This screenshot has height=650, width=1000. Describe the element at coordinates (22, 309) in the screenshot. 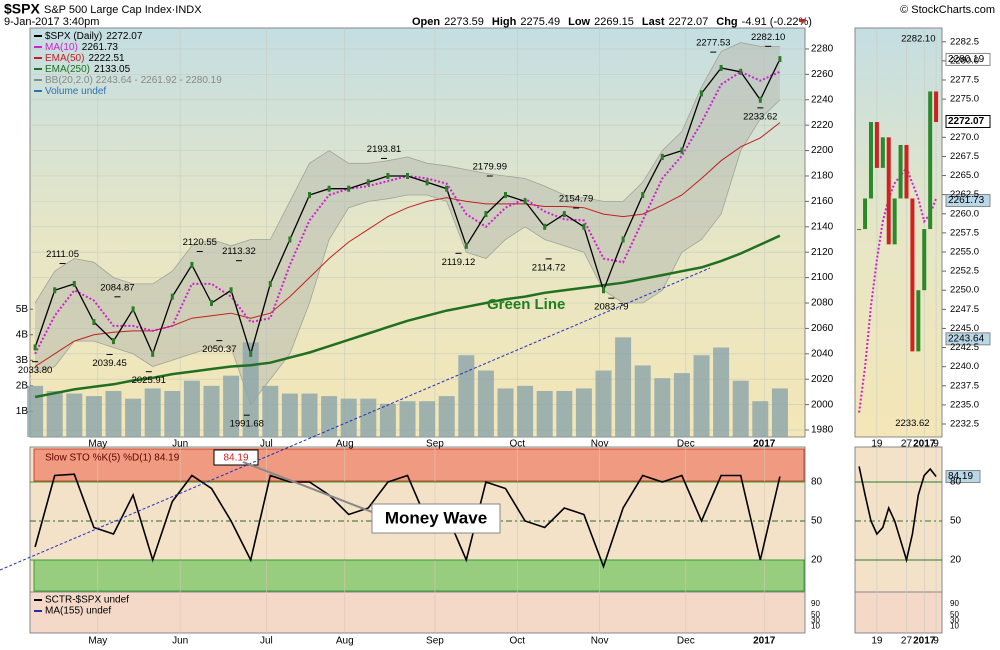

I see `volume-tick-label: 5B` at that location.